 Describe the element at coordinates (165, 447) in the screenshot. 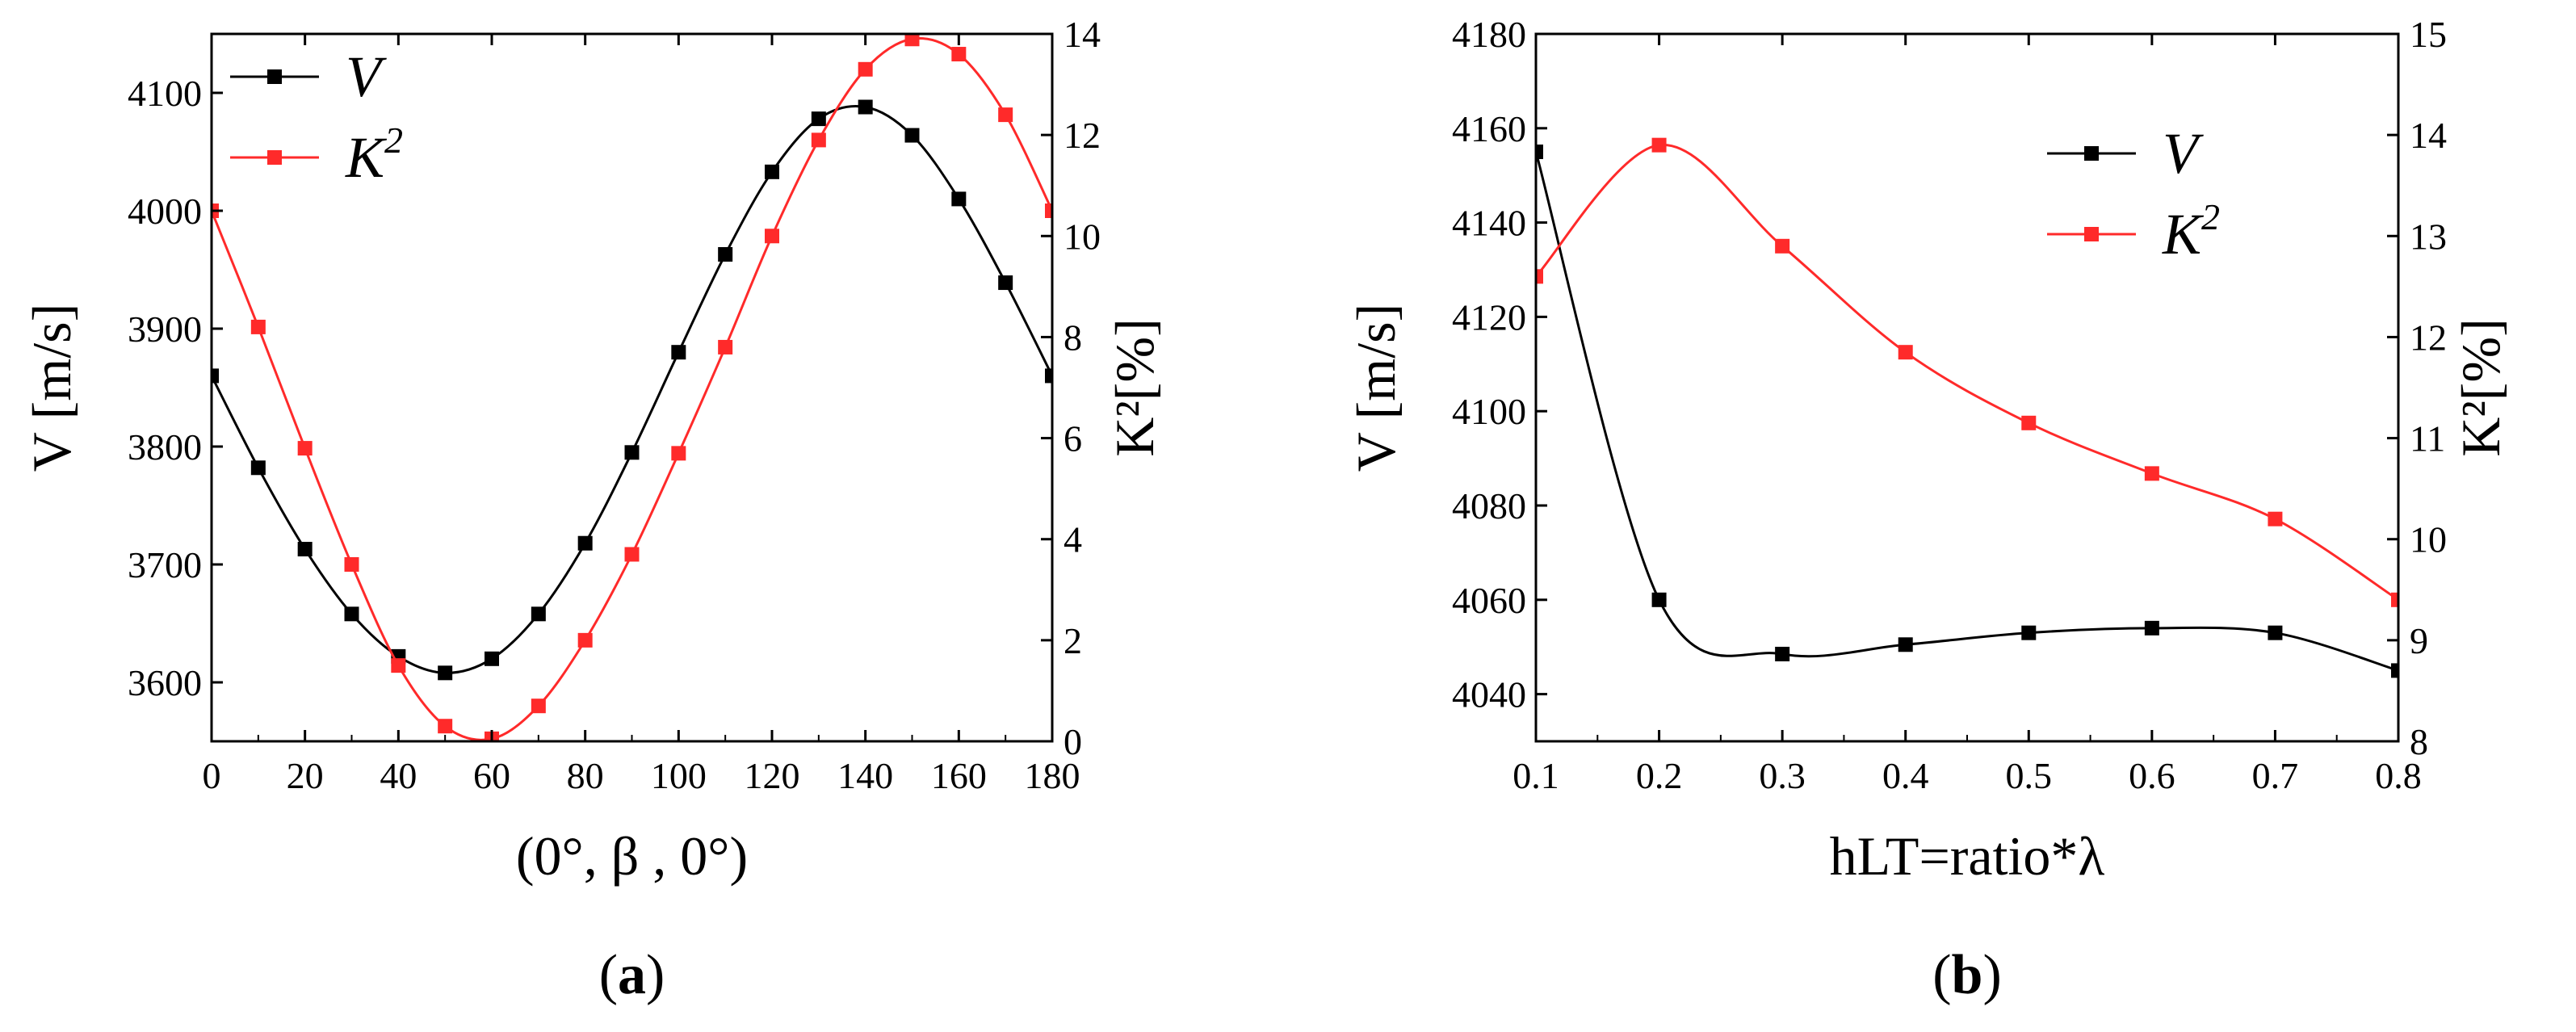

I see `y-left-tick-label-2: 3800` at that location.